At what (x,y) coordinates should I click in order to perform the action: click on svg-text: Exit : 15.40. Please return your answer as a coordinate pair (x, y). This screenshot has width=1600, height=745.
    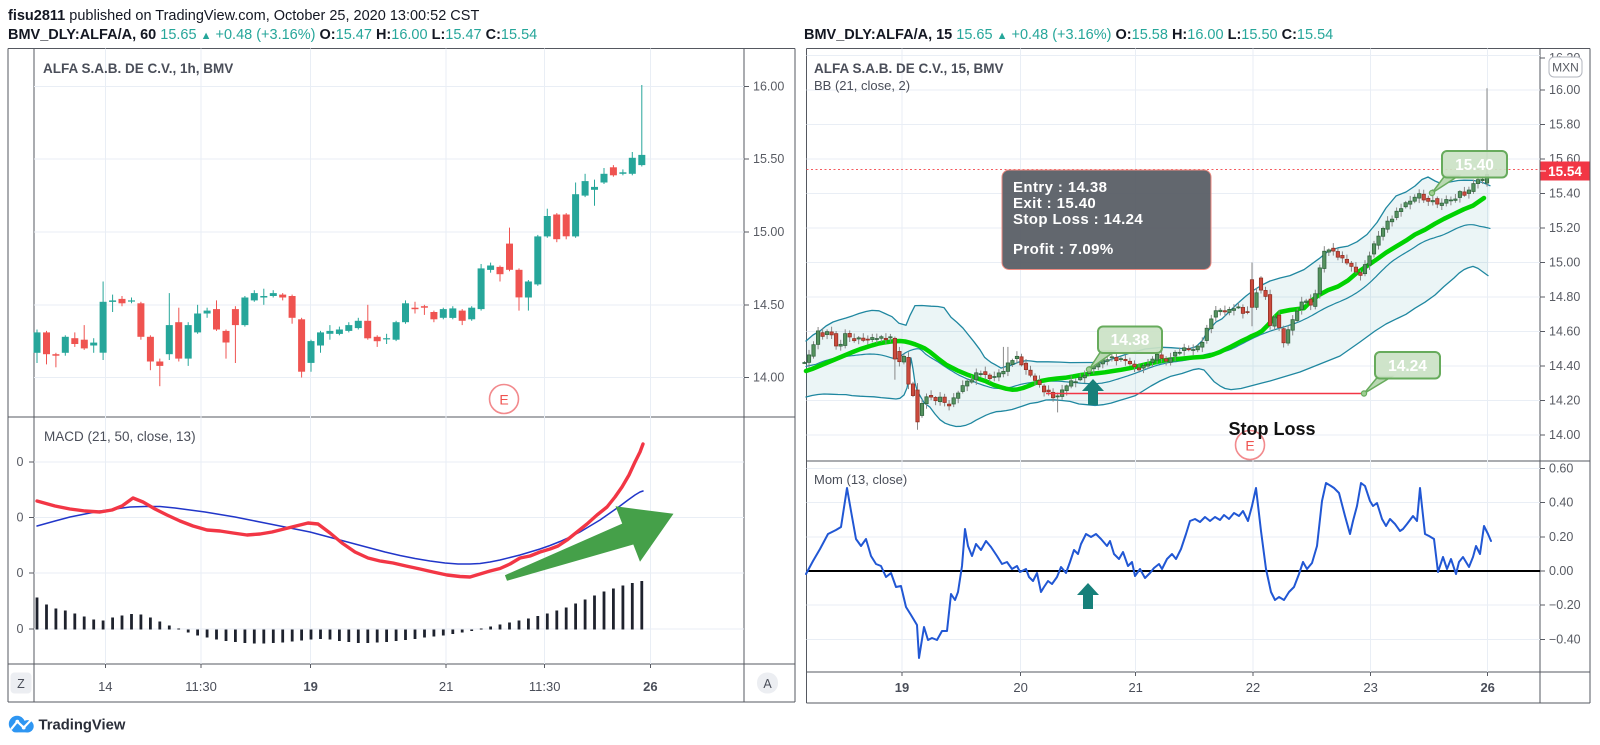
    Looking at the image, I should click on (1054, 203).